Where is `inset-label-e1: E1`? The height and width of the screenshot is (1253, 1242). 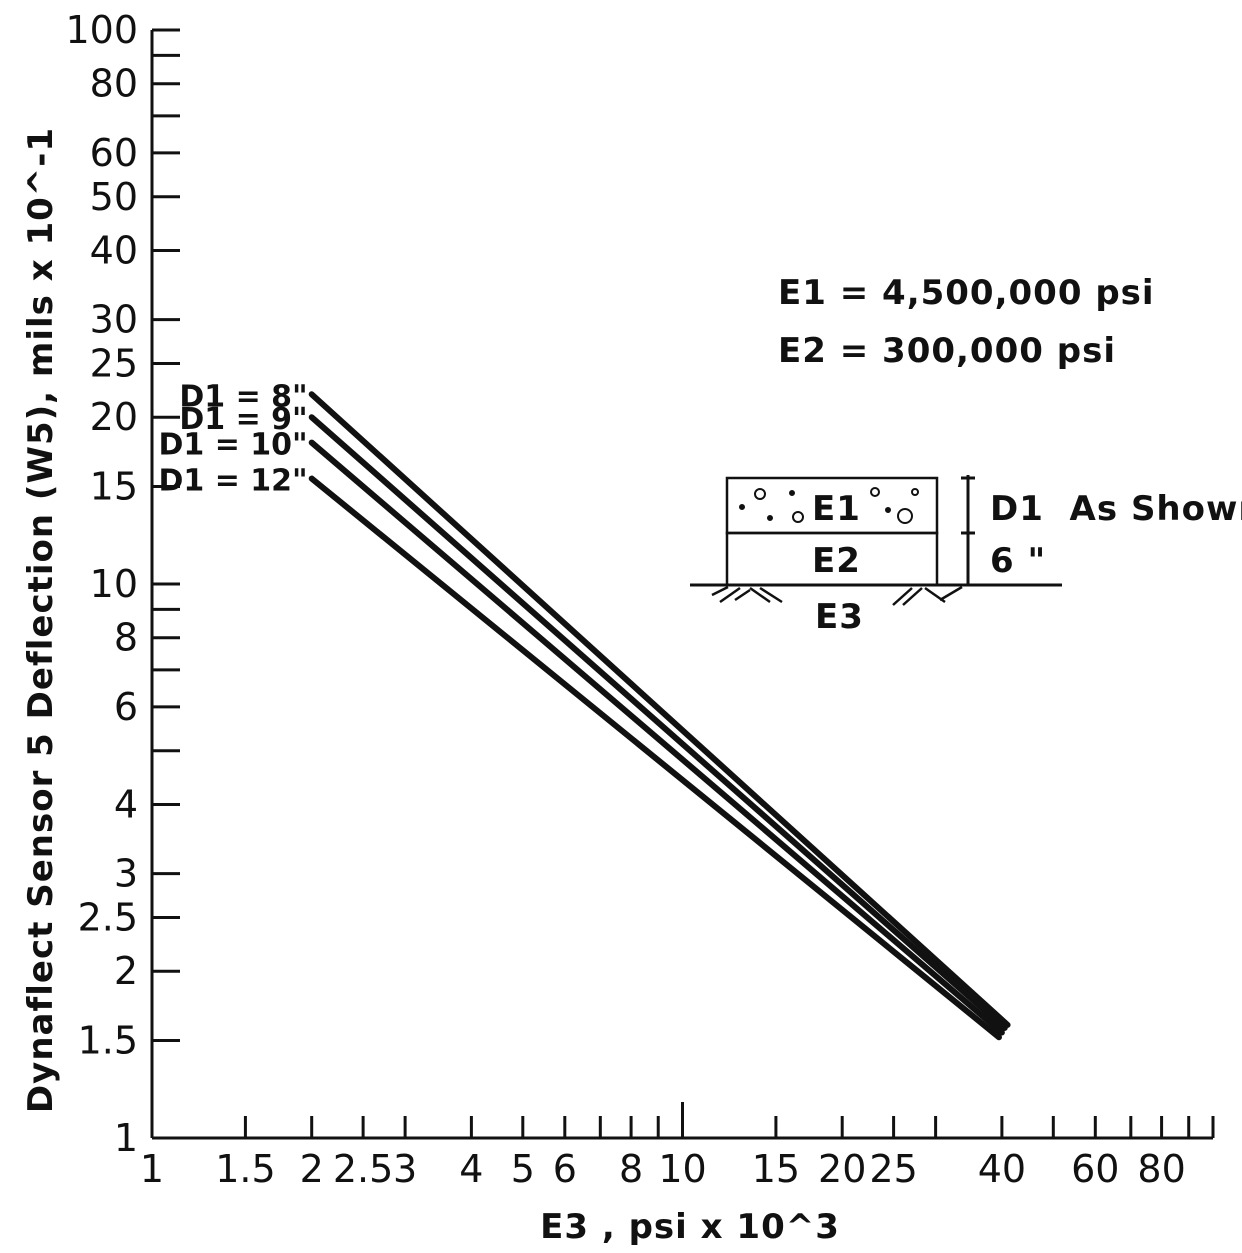
inset-label-e1: E1 is located at coordinates (836, 509).